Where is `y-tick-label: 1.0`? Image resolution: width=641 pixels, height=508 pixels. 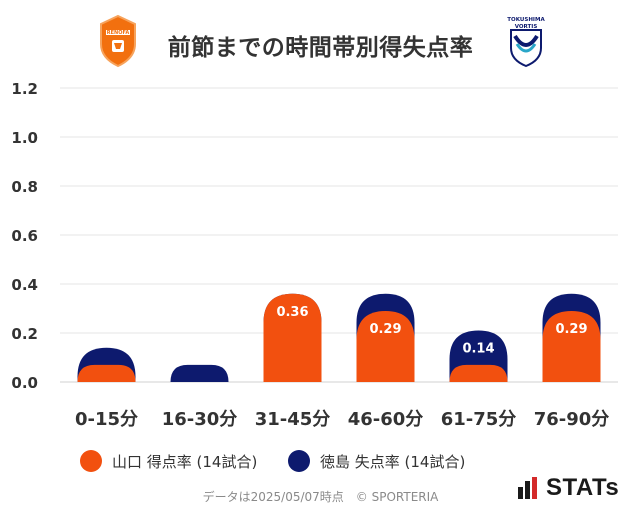
y-tick-label: 1.0 is located at coordinates (24, 138).